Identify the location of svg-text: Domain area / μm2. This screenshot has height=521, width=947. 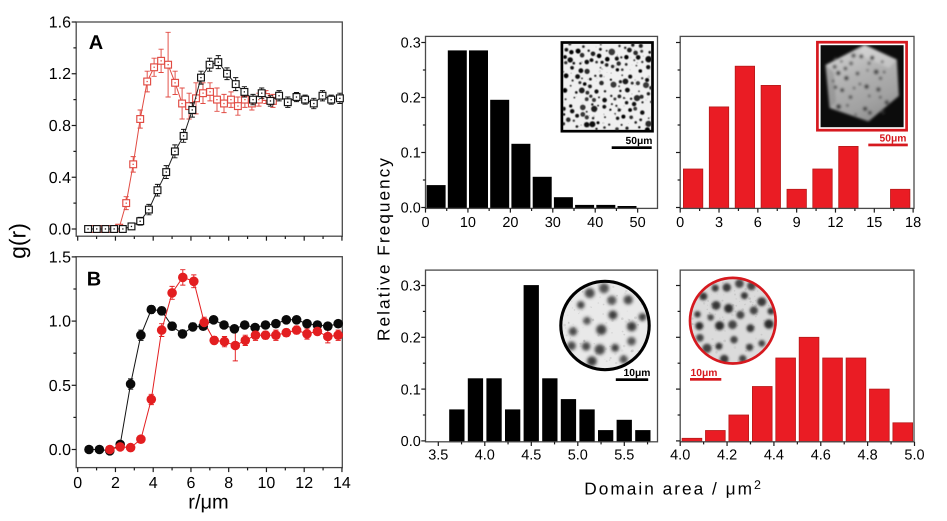
(673, 488).